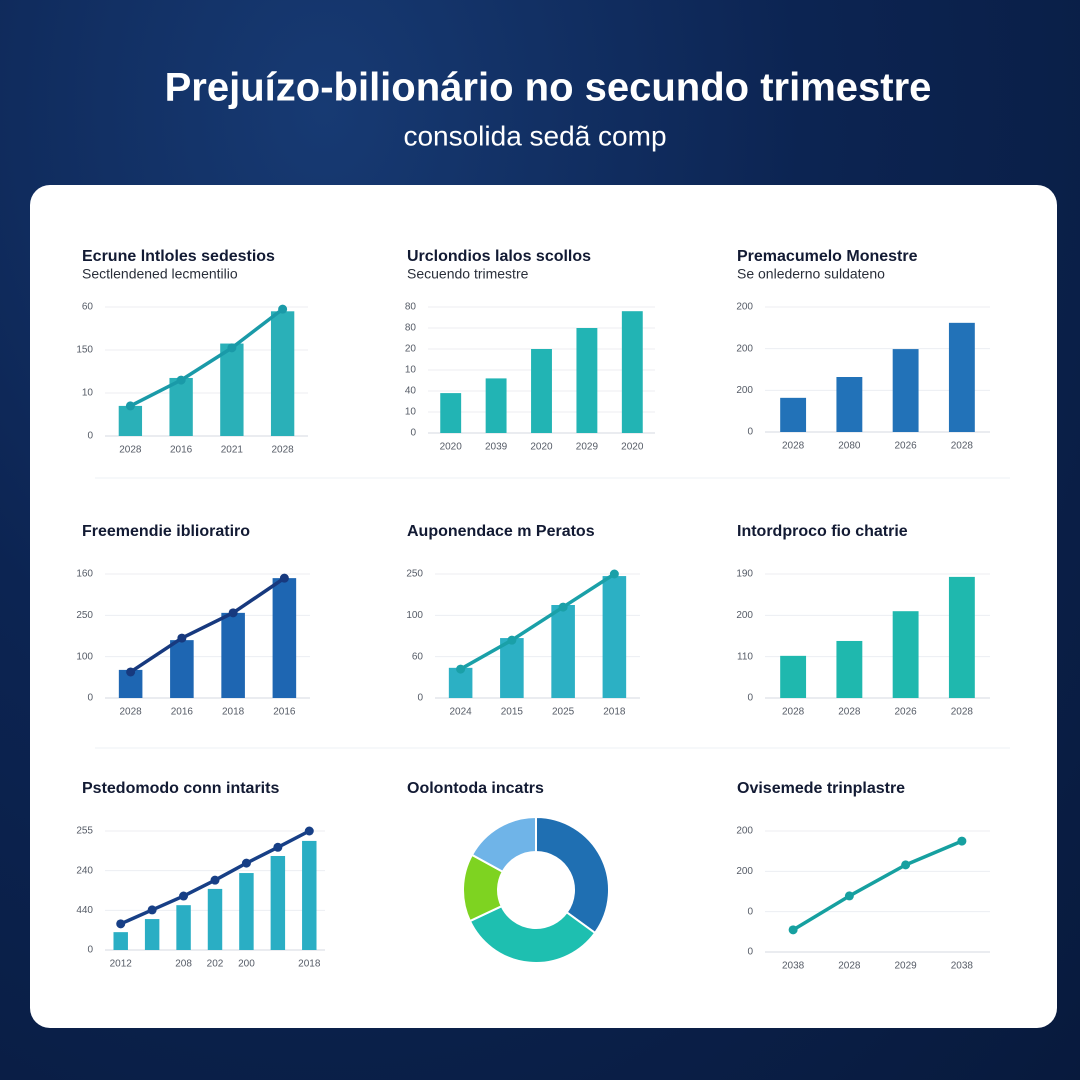  I want to click on x-tick-label: 2012, so click(121, 964).